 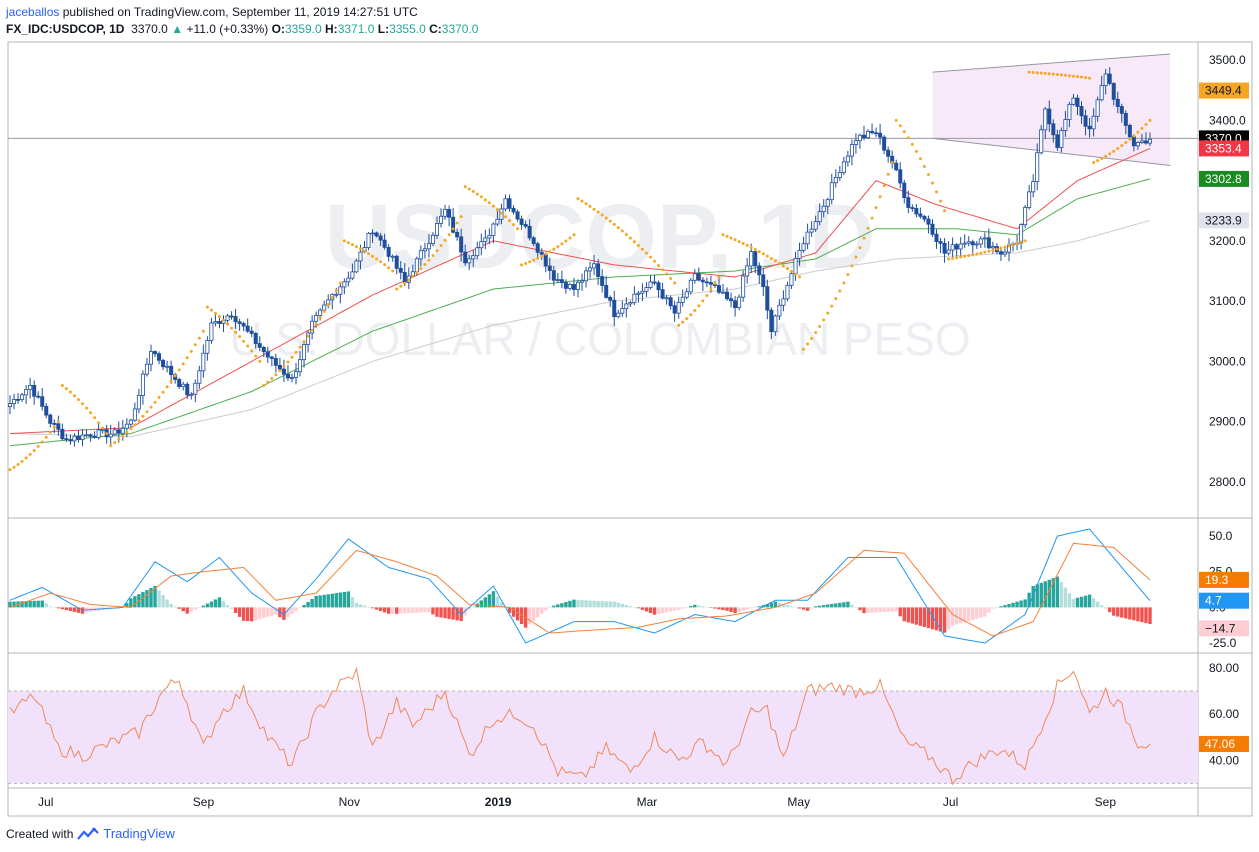 What do you see at coordinates (139, 833) in the screenshot?
I see `tradingview-brand: TradingView` at bounding box center [139, 833].